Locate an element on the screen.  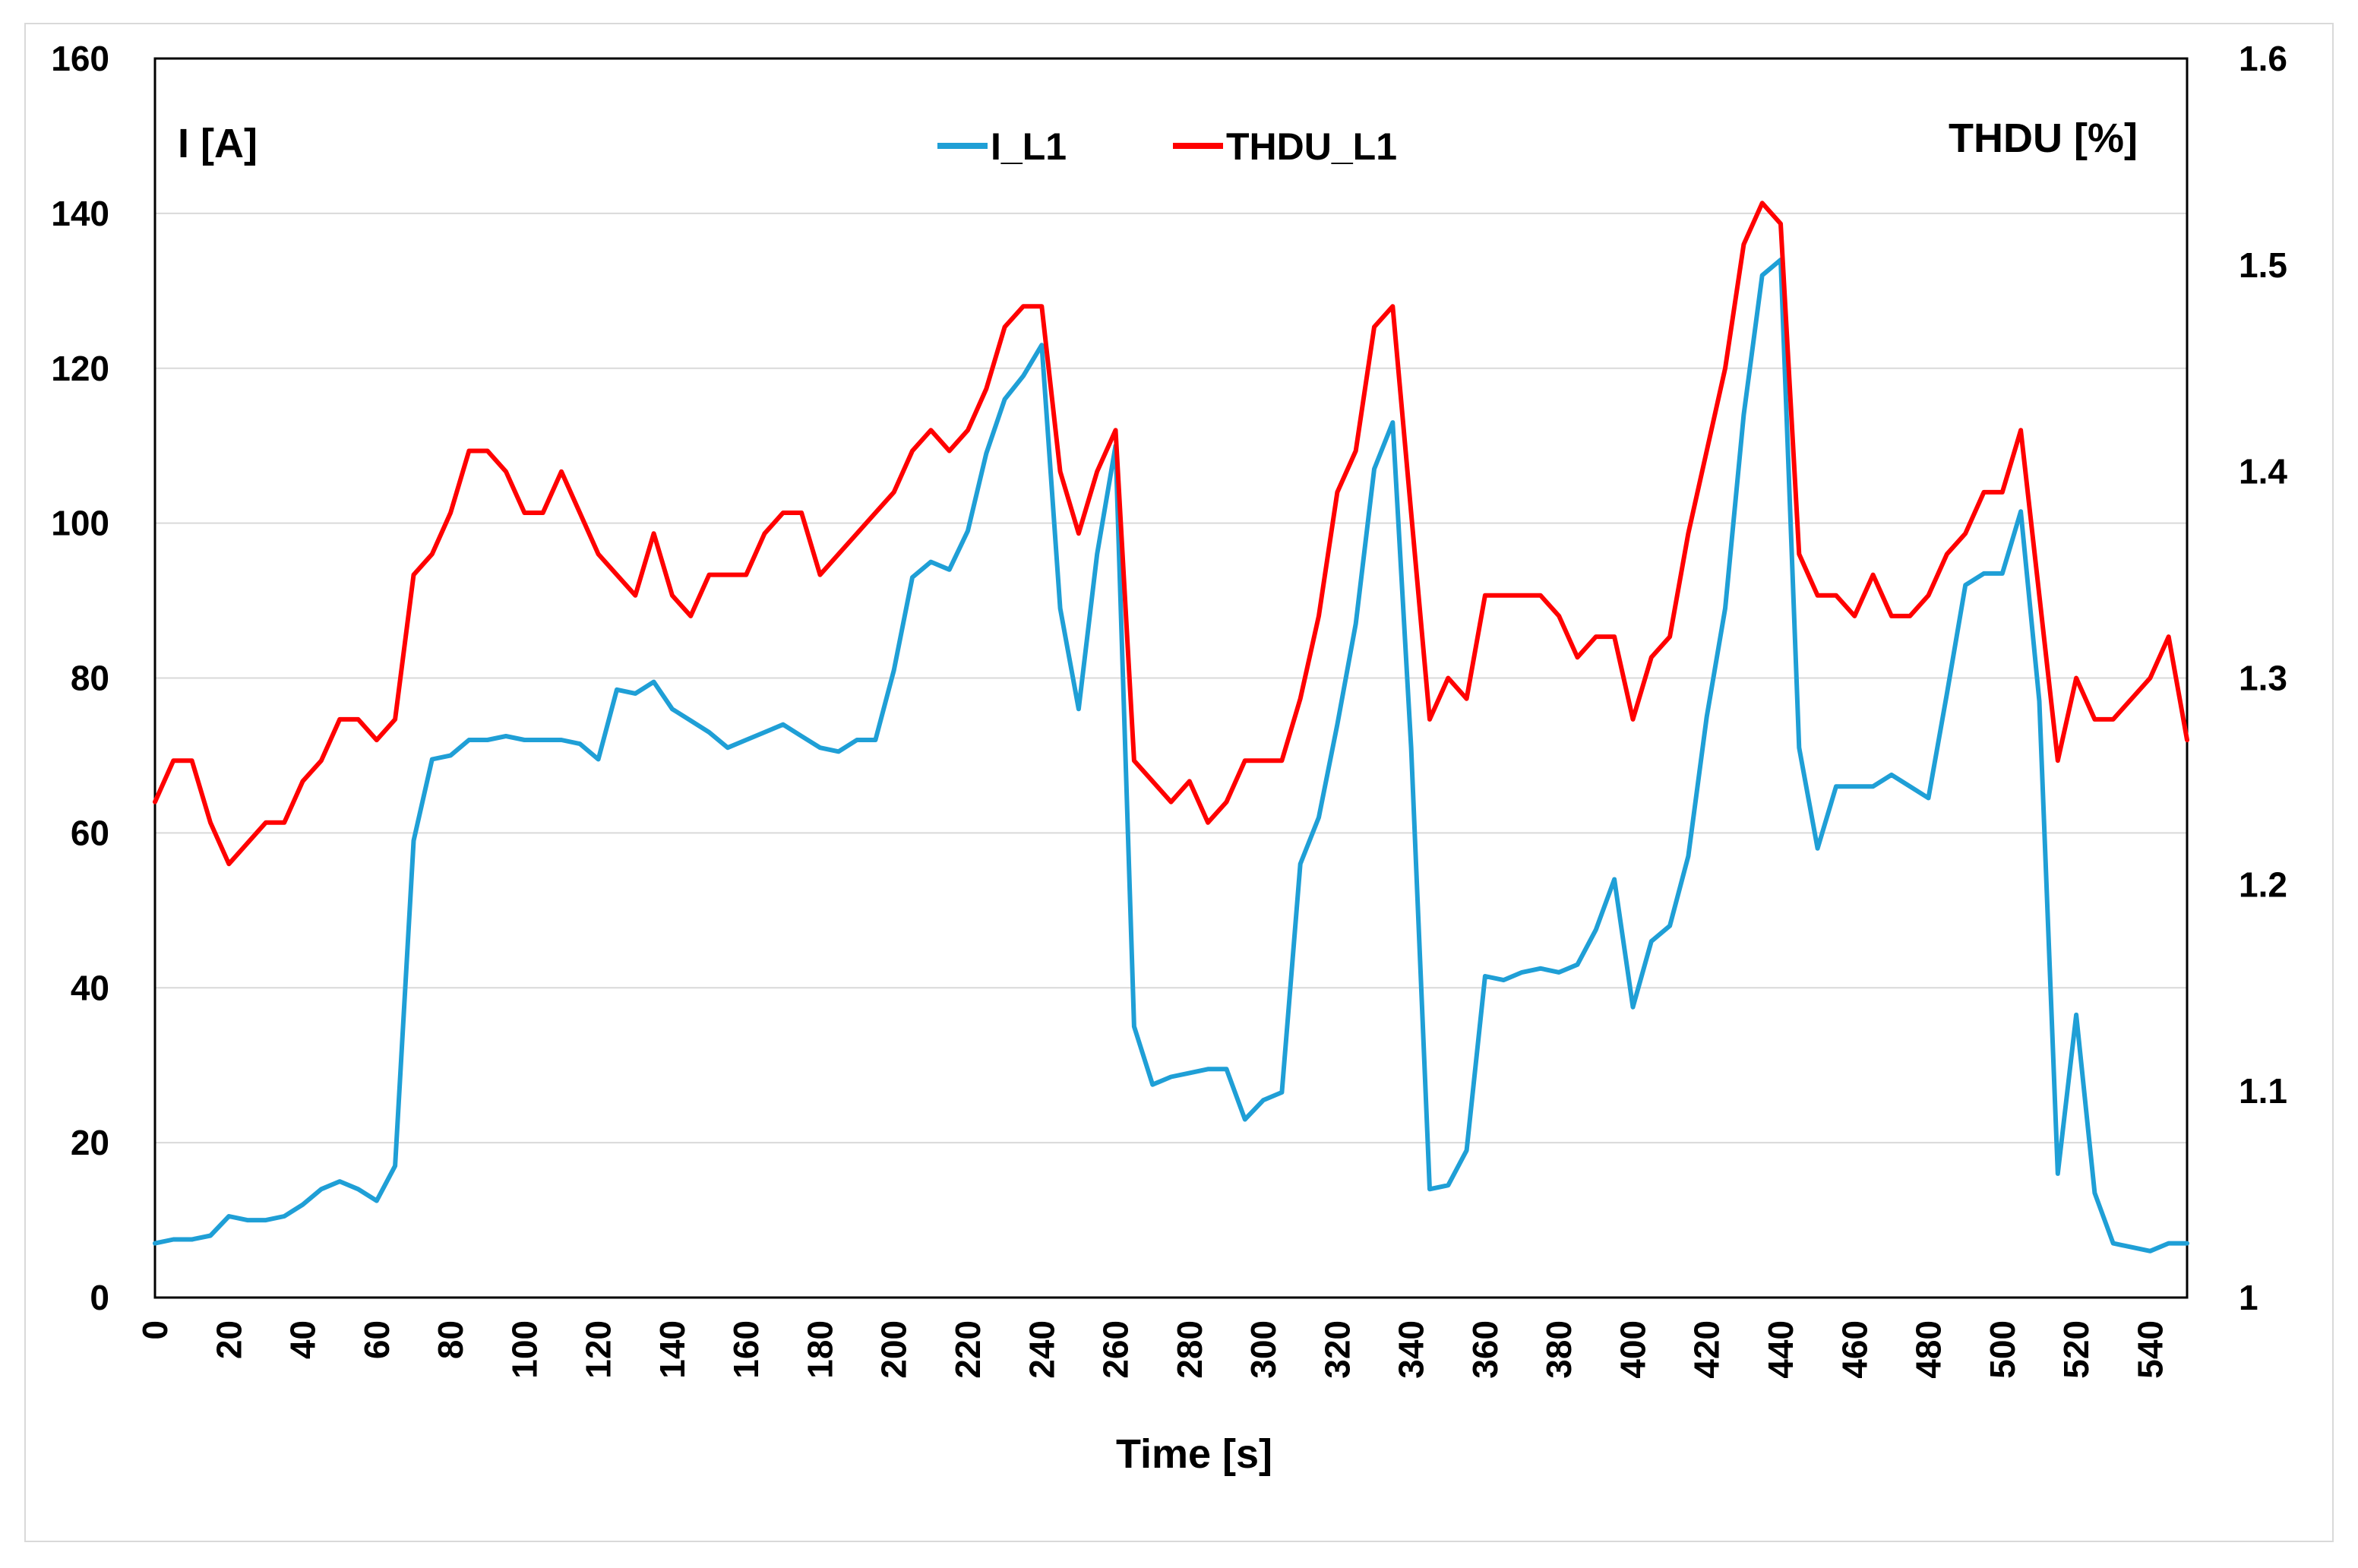
x-tick-label: 20 is located at coordinates (228, 1340).